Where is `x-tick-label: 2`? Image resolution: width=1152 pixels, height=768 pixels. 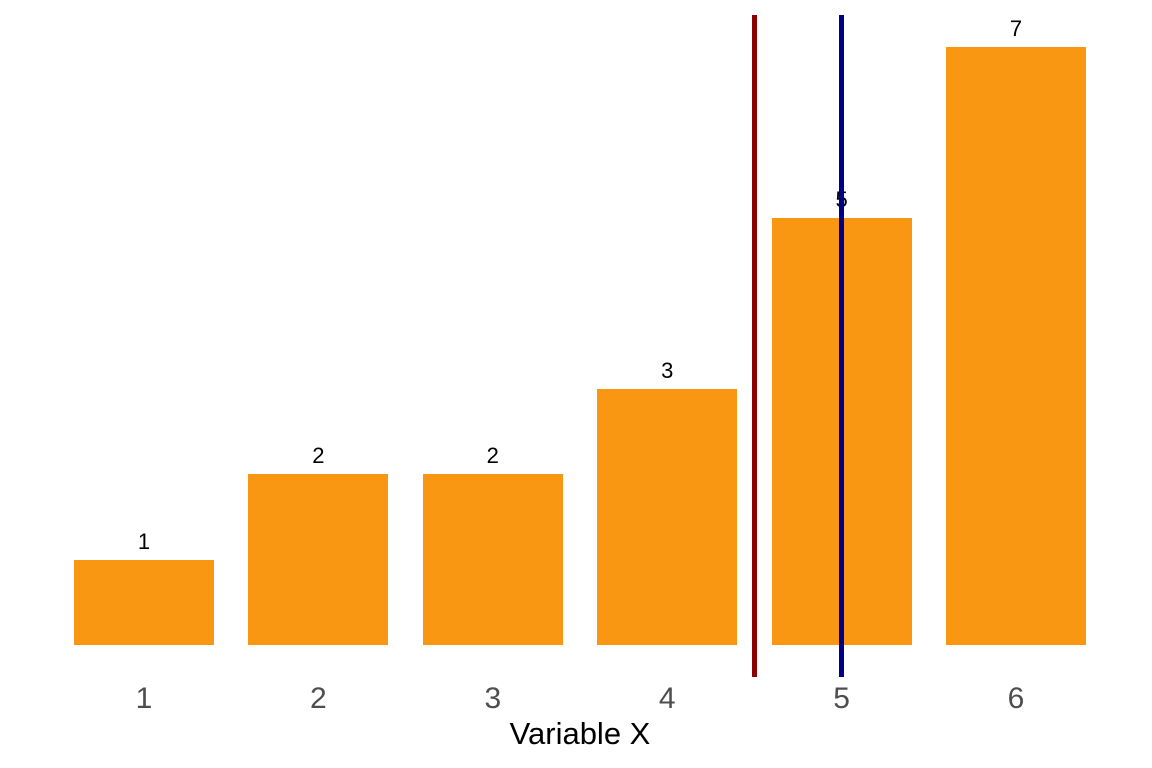
x-tick-label: 2 is located at coordinates (318, 698).